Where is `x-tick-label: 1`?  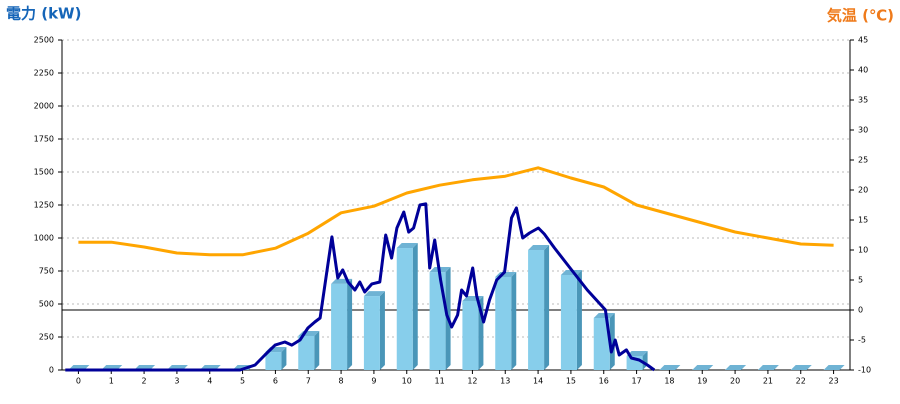
x-tick-label: 1 is located at coordinates (111, 381).